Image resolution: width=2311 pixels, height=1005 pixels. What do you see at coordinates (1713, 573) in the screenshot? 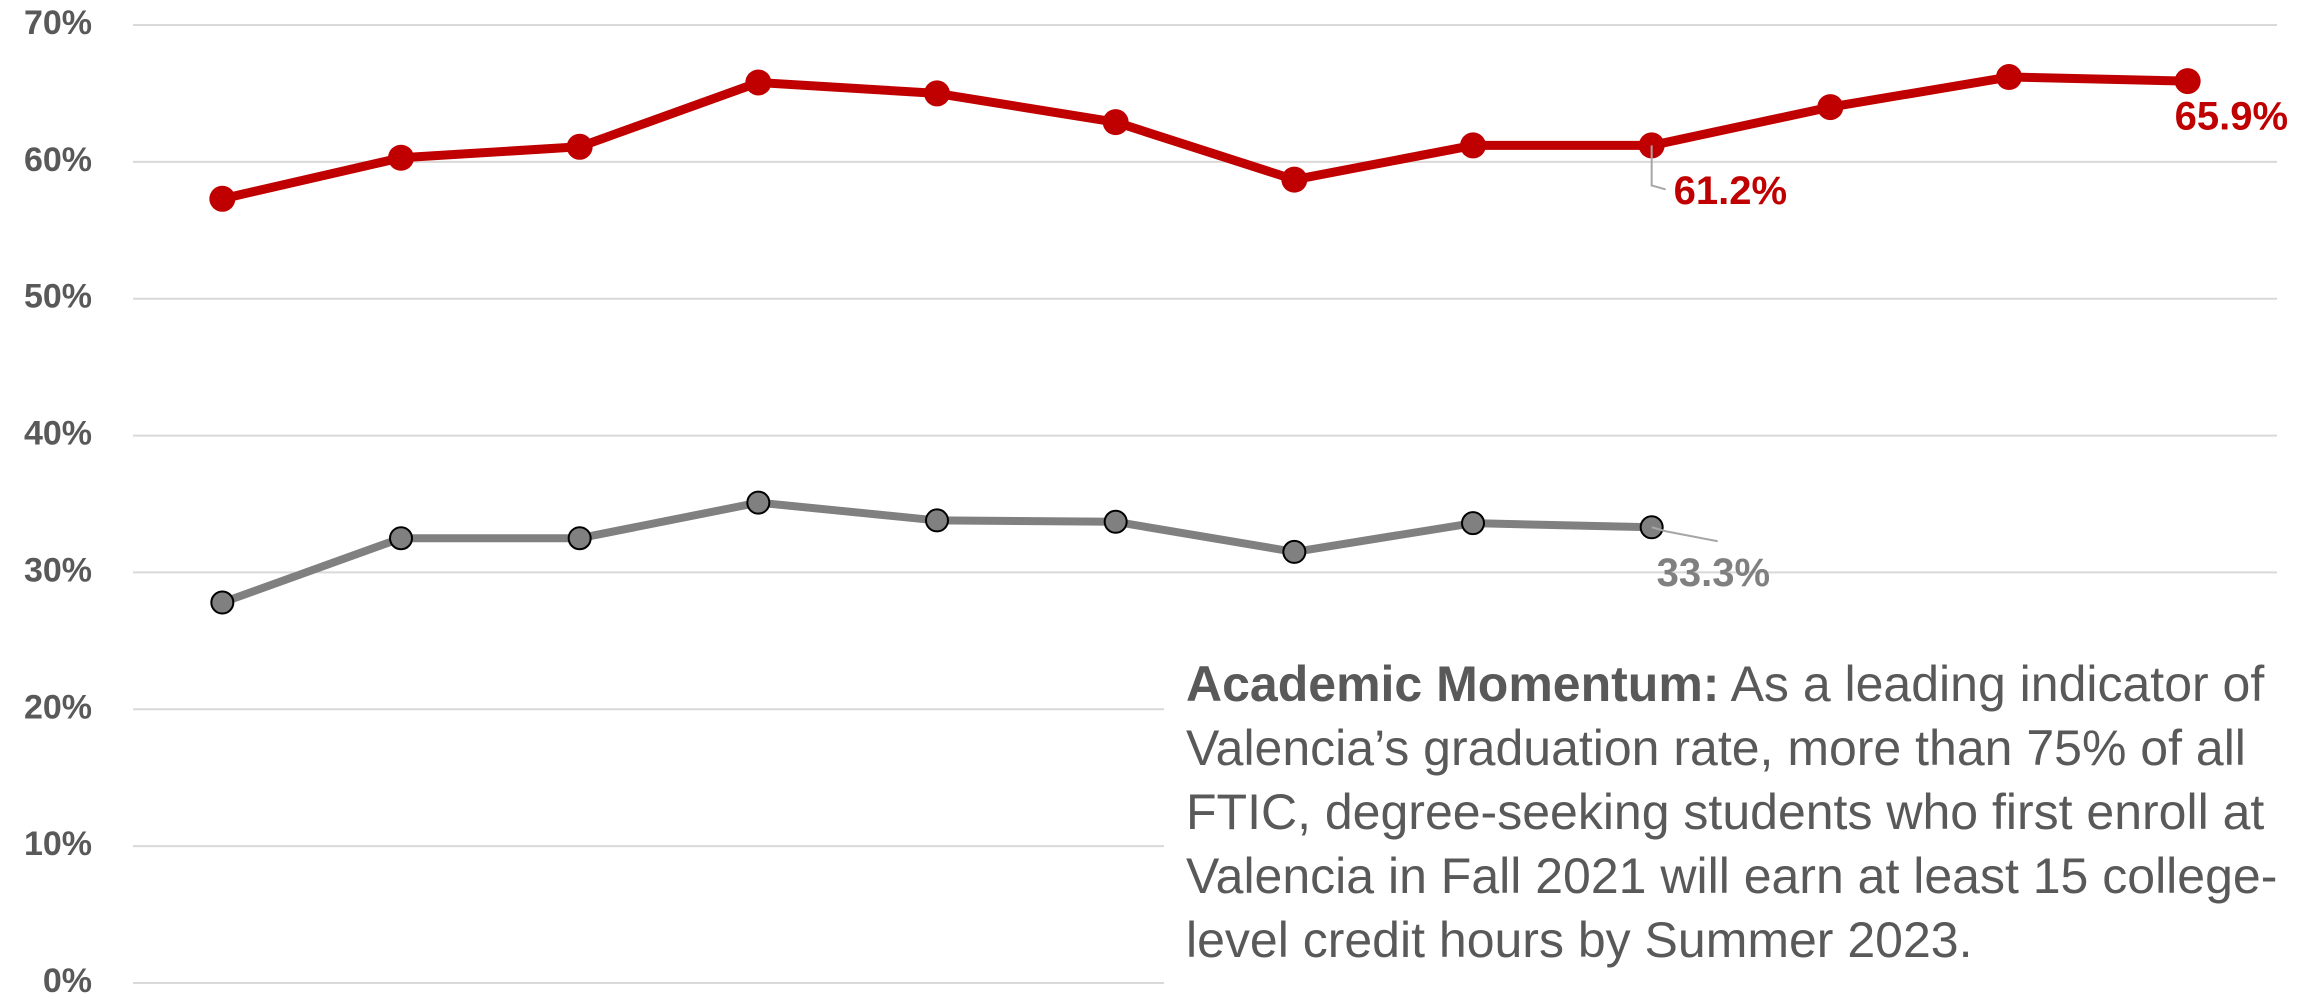
I see `data-label: 33.3%` at bounding box center [1713, 573].